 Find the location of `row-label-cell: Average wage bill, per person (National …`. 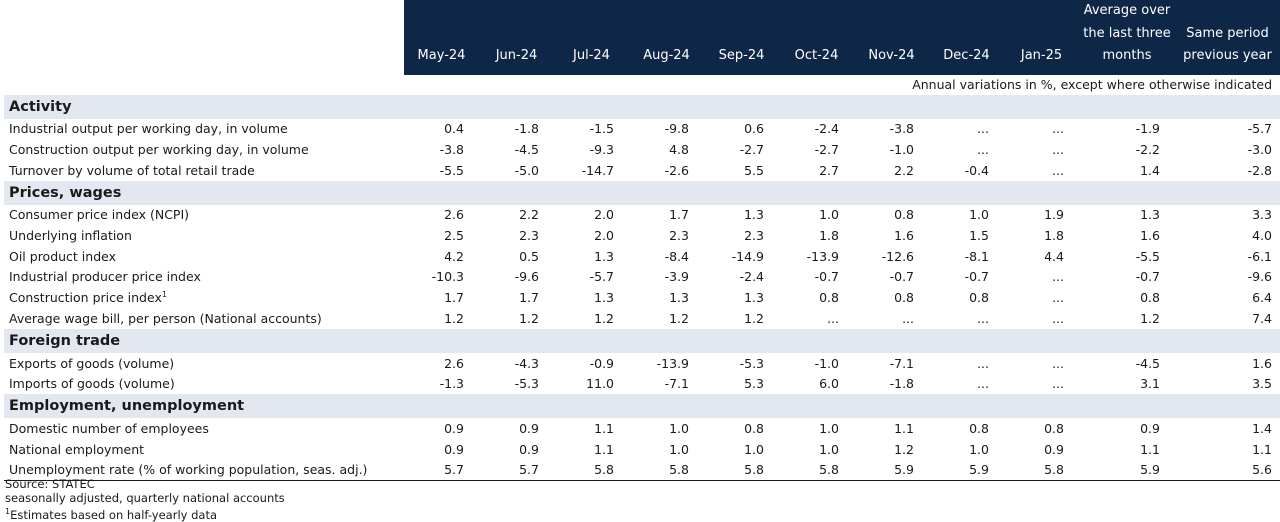

row-label-cell: Average wage bill, per person (National … is located at coordinates (204, 318).